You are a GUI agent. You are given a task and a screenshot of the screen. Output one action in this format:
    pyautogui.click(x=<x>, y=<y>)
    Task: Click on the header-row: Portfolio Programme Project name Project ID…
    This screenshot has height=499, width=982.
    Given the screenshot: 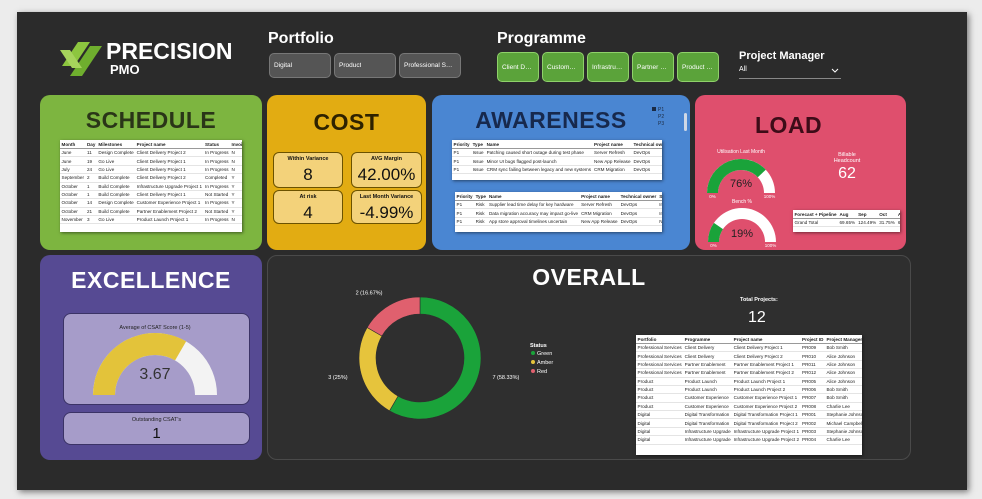 What is the action you would take?
    pyautogui.click(x=749, y=339)
    